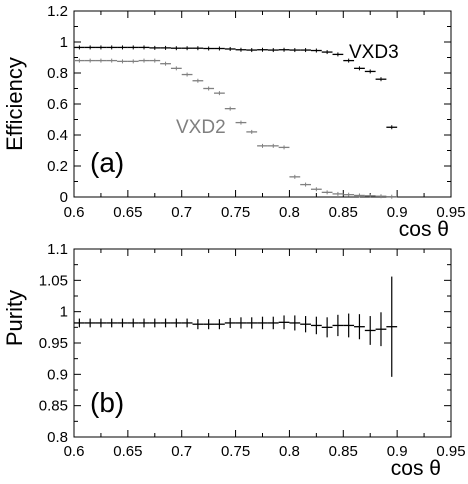  What do you see at coordinates (235, 212) in the screenshot?
I see `efficiency-x-tick-label: 0.75` at bounding box center [235, 212].